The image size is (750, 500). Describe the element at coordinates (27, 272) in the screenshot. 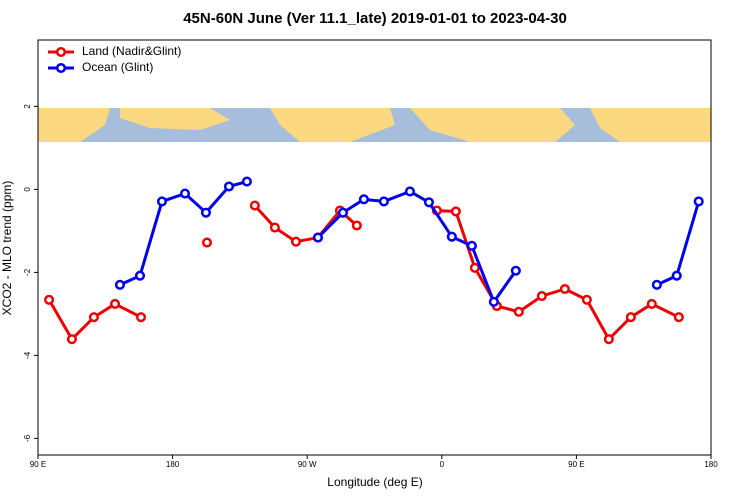

I see `y-tick-label: -2` at that location.